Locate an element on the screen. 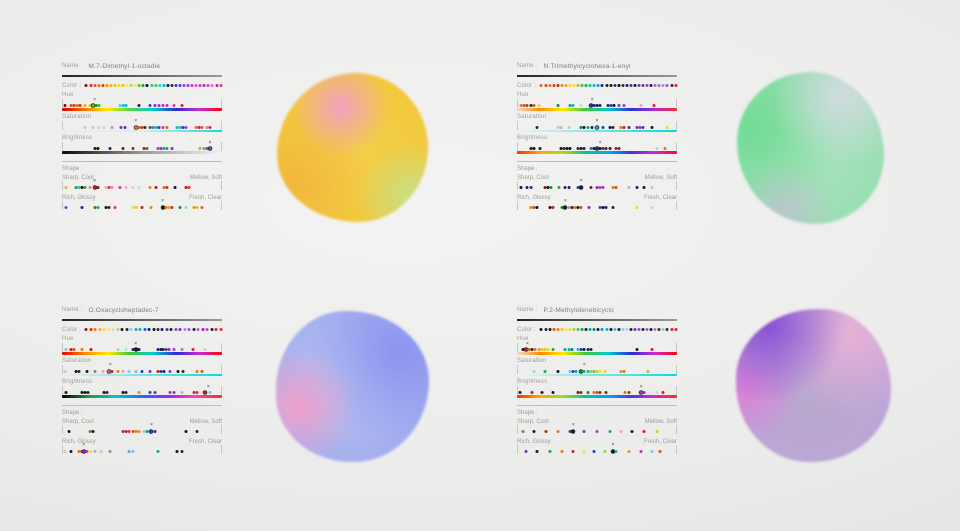 Image resolution: width=960 pixels, height=531 pixels. palette-blob is located at coordinates (813, 385).